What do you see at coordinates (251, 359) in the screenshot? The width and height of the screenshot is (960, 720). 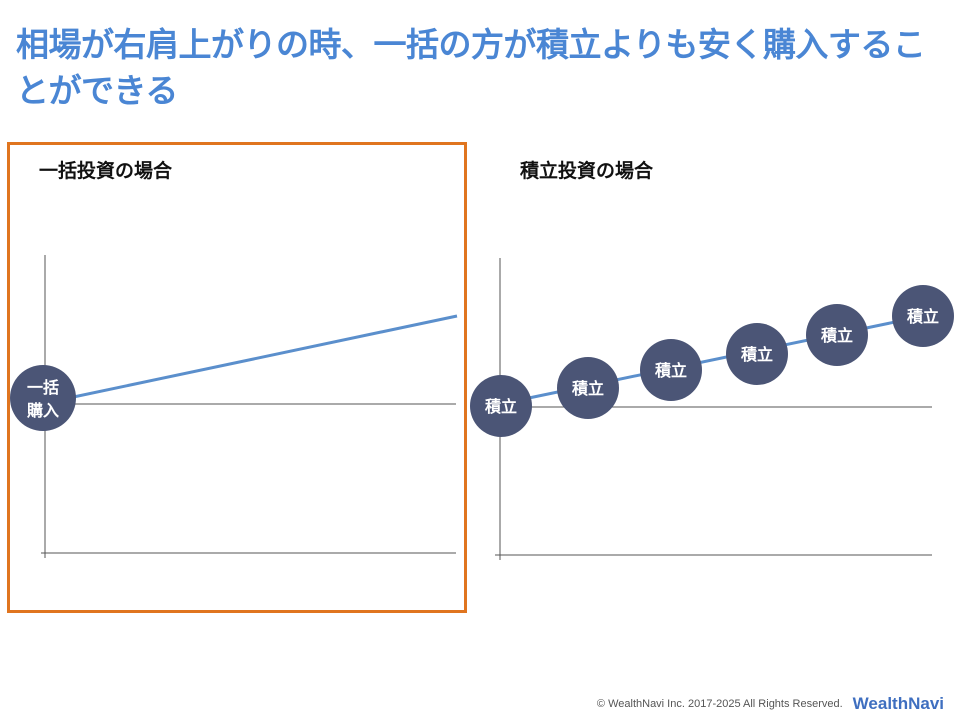 I see `lump-sum-price-line` at bounding box center [251, 359].